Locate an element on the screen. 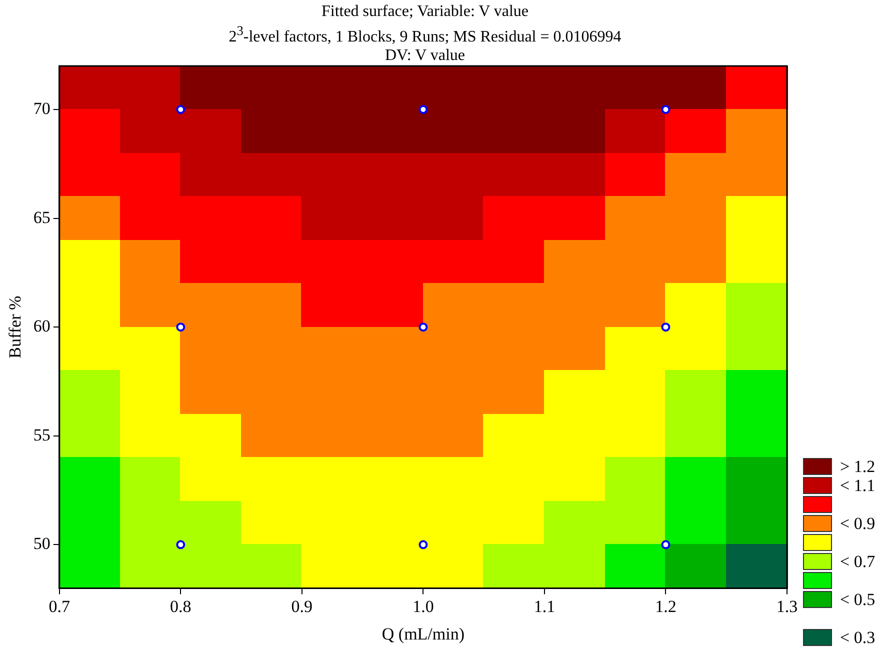 The height and width of the screenshot is (651, 889). color-bar-label: < 1.1 is located at coordinates (858, 486).